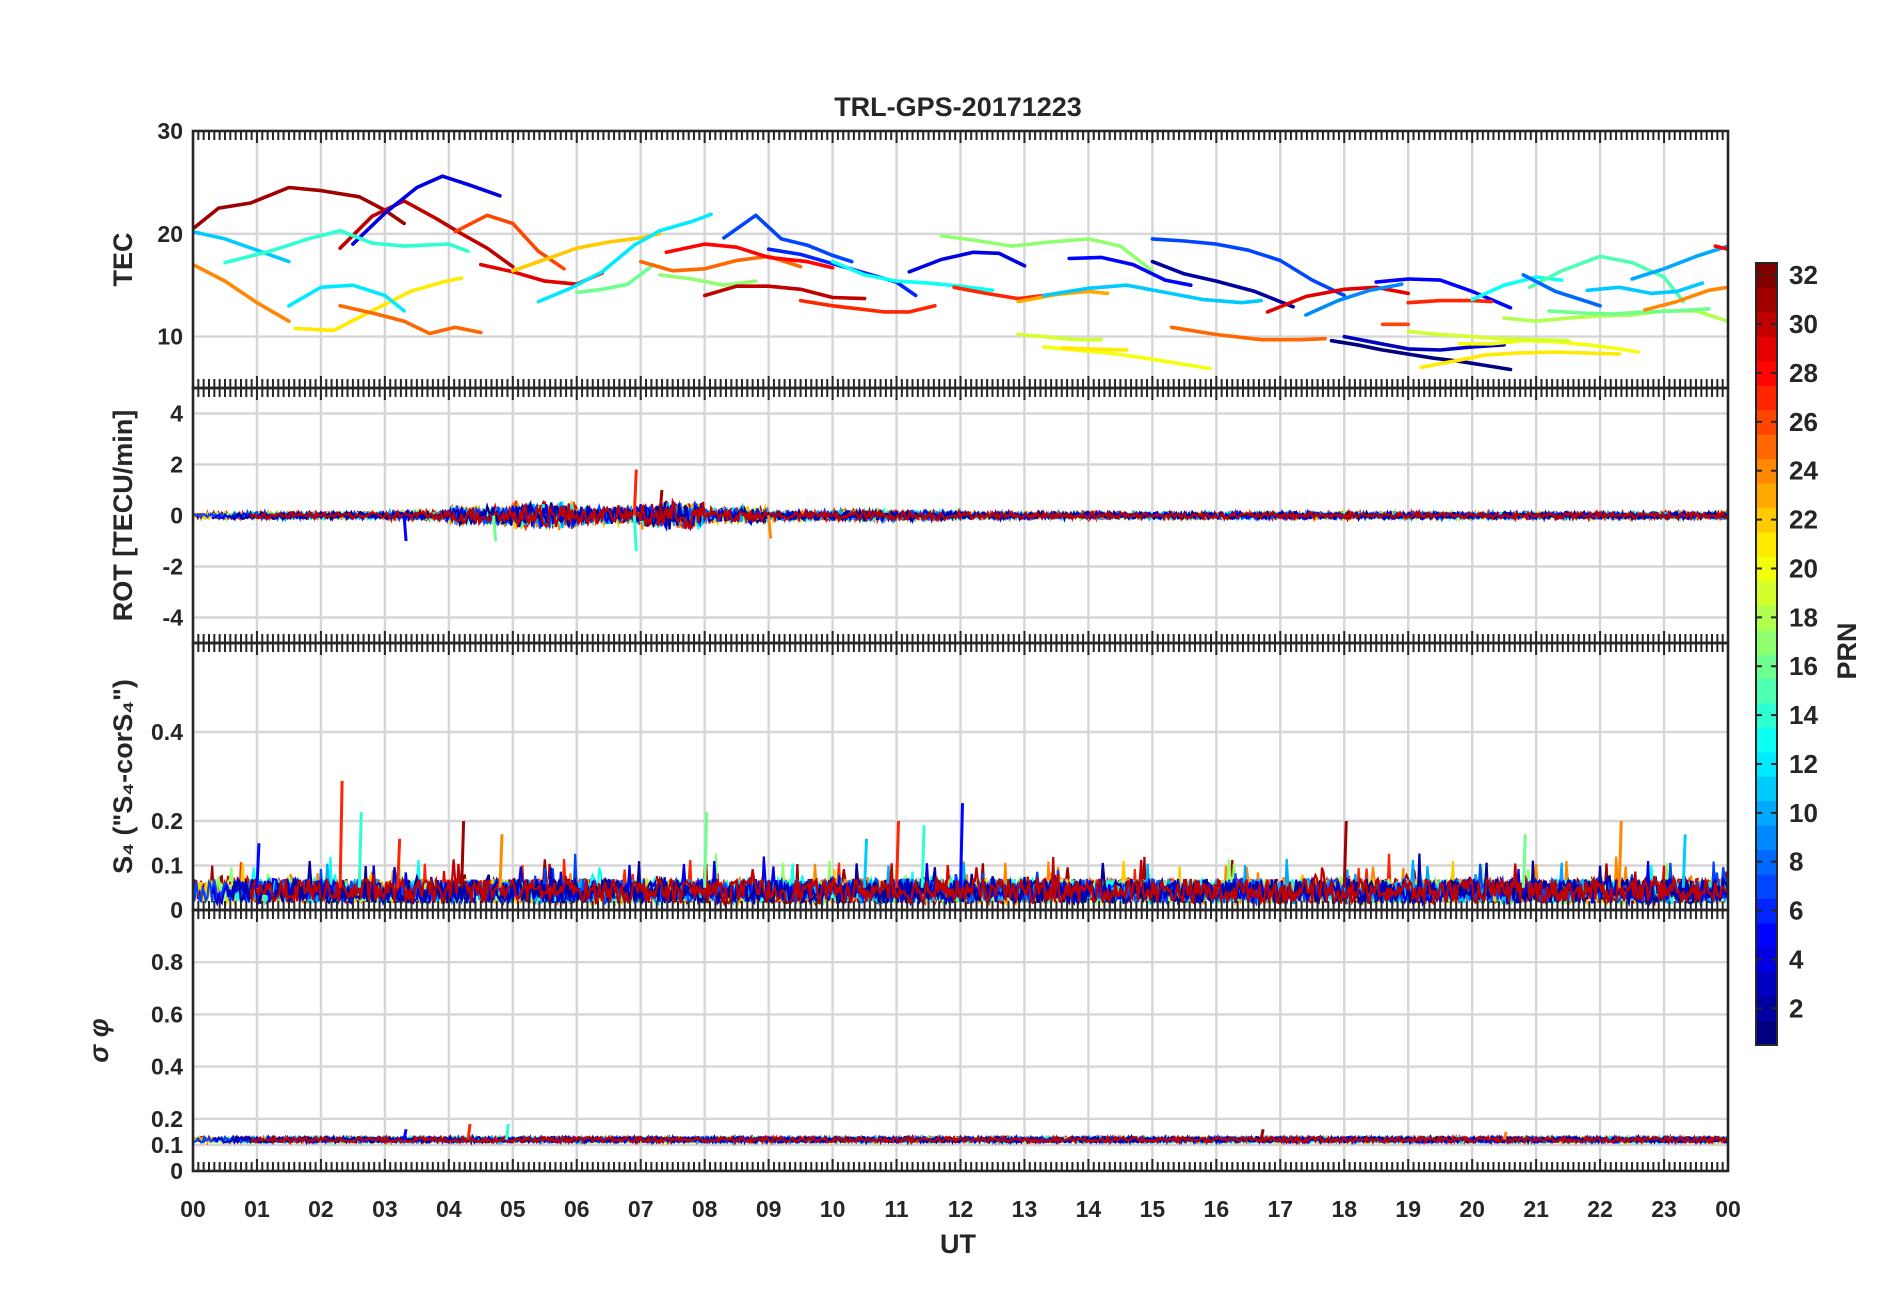 This screenshot has width=1902, height=1292. What do you see at coordinates (167, 1014) in the screenshot?
I see `y-tick-label: 0.6` at bounding box center [167, 1014].